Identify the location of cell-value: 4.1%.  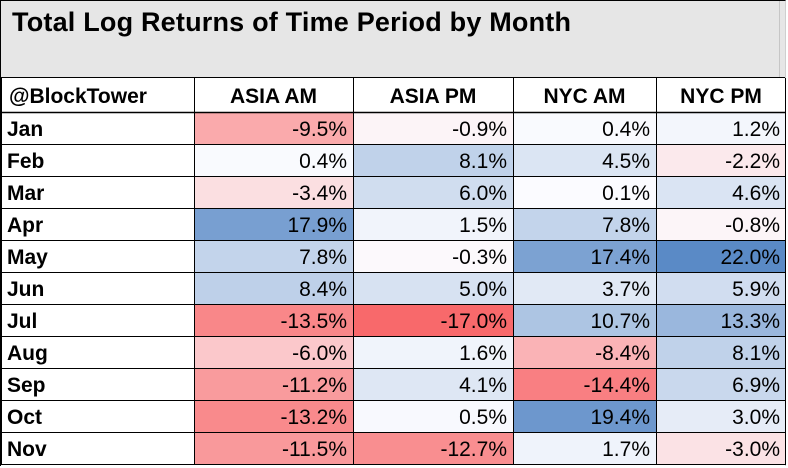
(483, 385).